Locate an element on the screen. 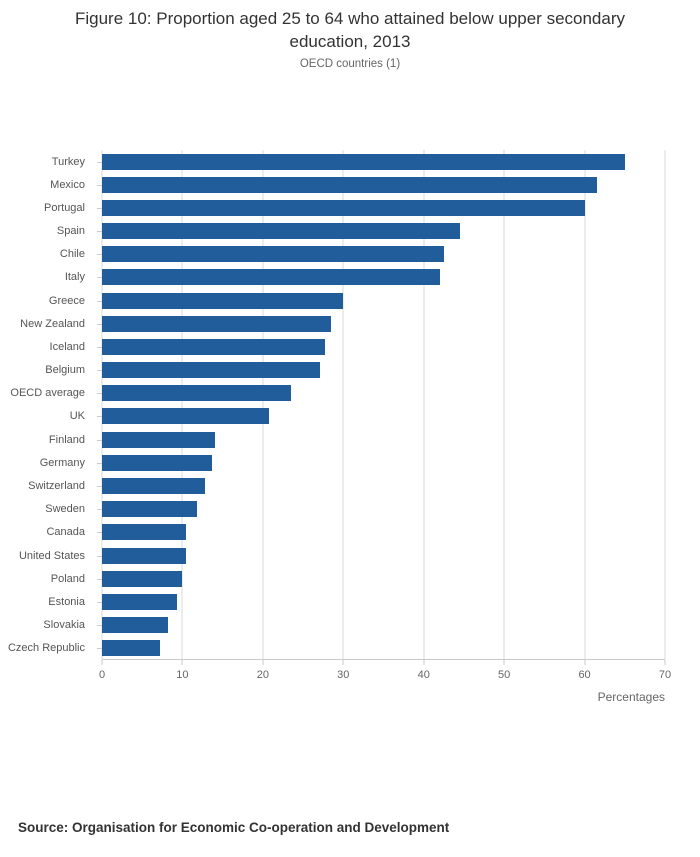  bar-row: OECD average is located at coordinates (350, 393).